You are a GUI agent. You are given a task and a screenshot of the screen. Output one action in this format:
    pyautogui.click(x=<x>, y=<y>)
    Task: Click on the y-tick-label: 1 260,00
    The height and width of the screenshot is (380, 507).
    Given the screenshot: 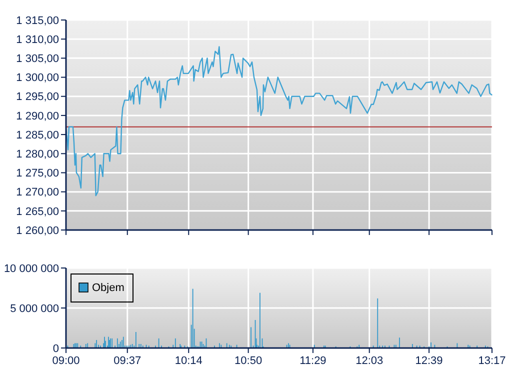 What is the action you would take?
    pyautogui.click(x=37, y=230)
    